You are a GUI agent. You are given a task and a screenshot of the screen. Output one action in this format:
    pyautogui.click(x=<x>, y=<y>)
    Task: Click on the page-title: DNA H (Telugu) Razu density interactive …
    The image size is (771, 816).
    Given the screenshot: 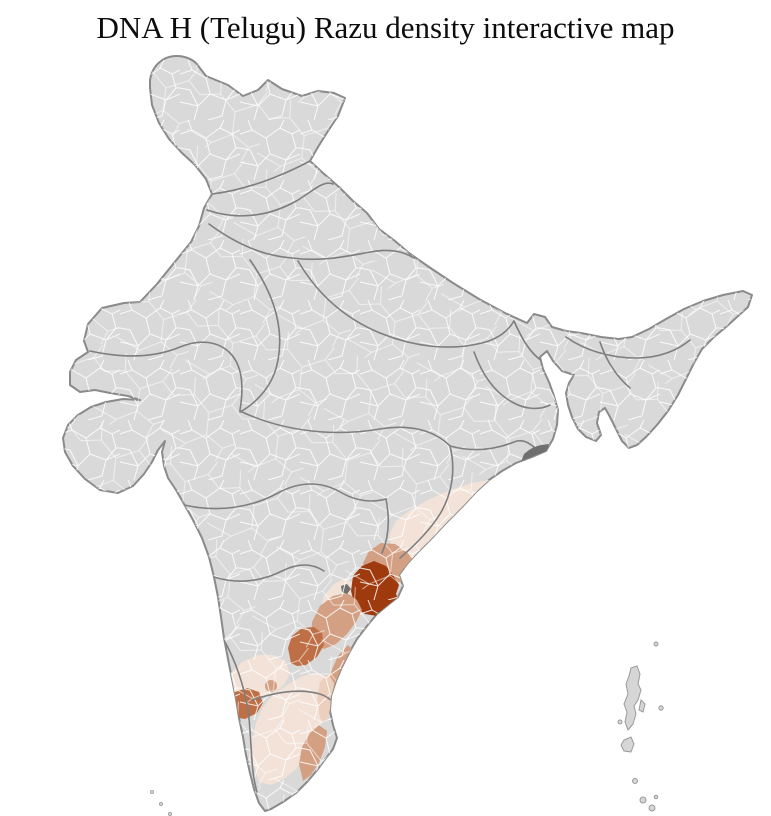 What is the action you would take?
    pyautogui.click(x=385, y=27)
    